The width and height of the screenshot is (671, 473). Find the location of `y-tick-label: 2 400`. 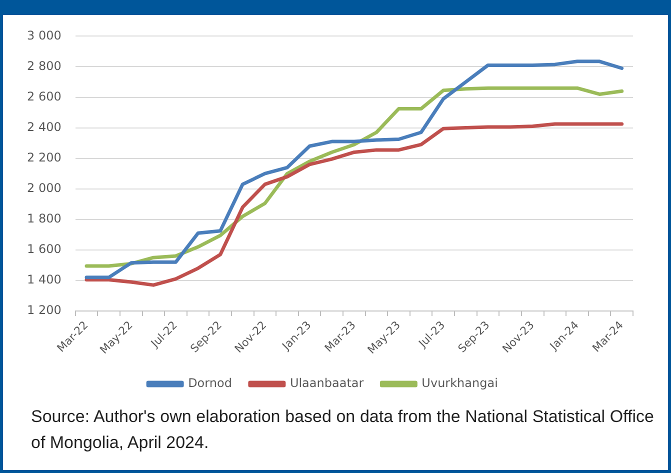

y-tick-label: 2 400 is located at coordinates (44, 127).